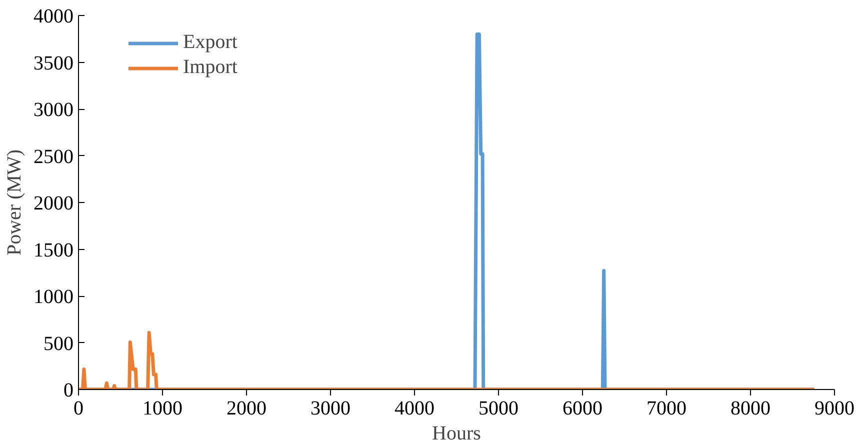  I want to click on y-tick-label: 0, so click(69, 391).